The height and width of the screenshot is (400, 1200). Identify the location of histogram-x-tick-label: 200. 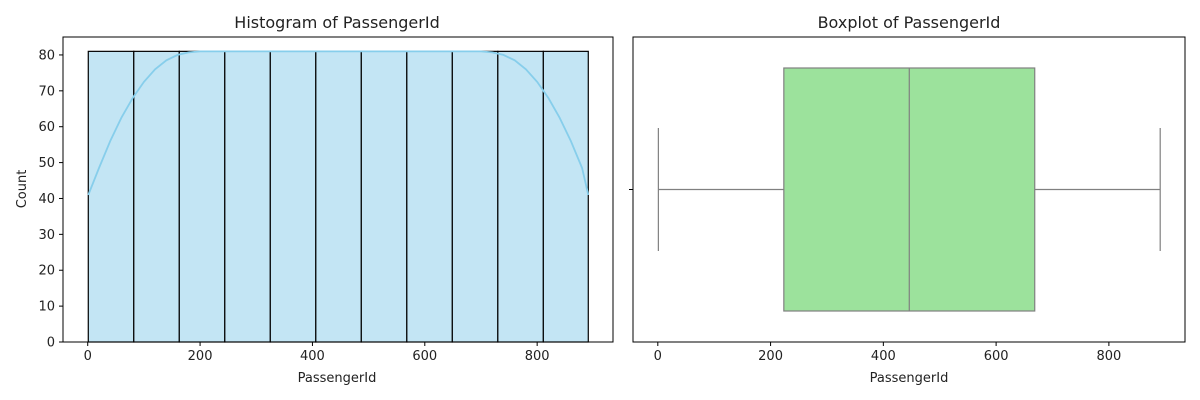
(200, 356).